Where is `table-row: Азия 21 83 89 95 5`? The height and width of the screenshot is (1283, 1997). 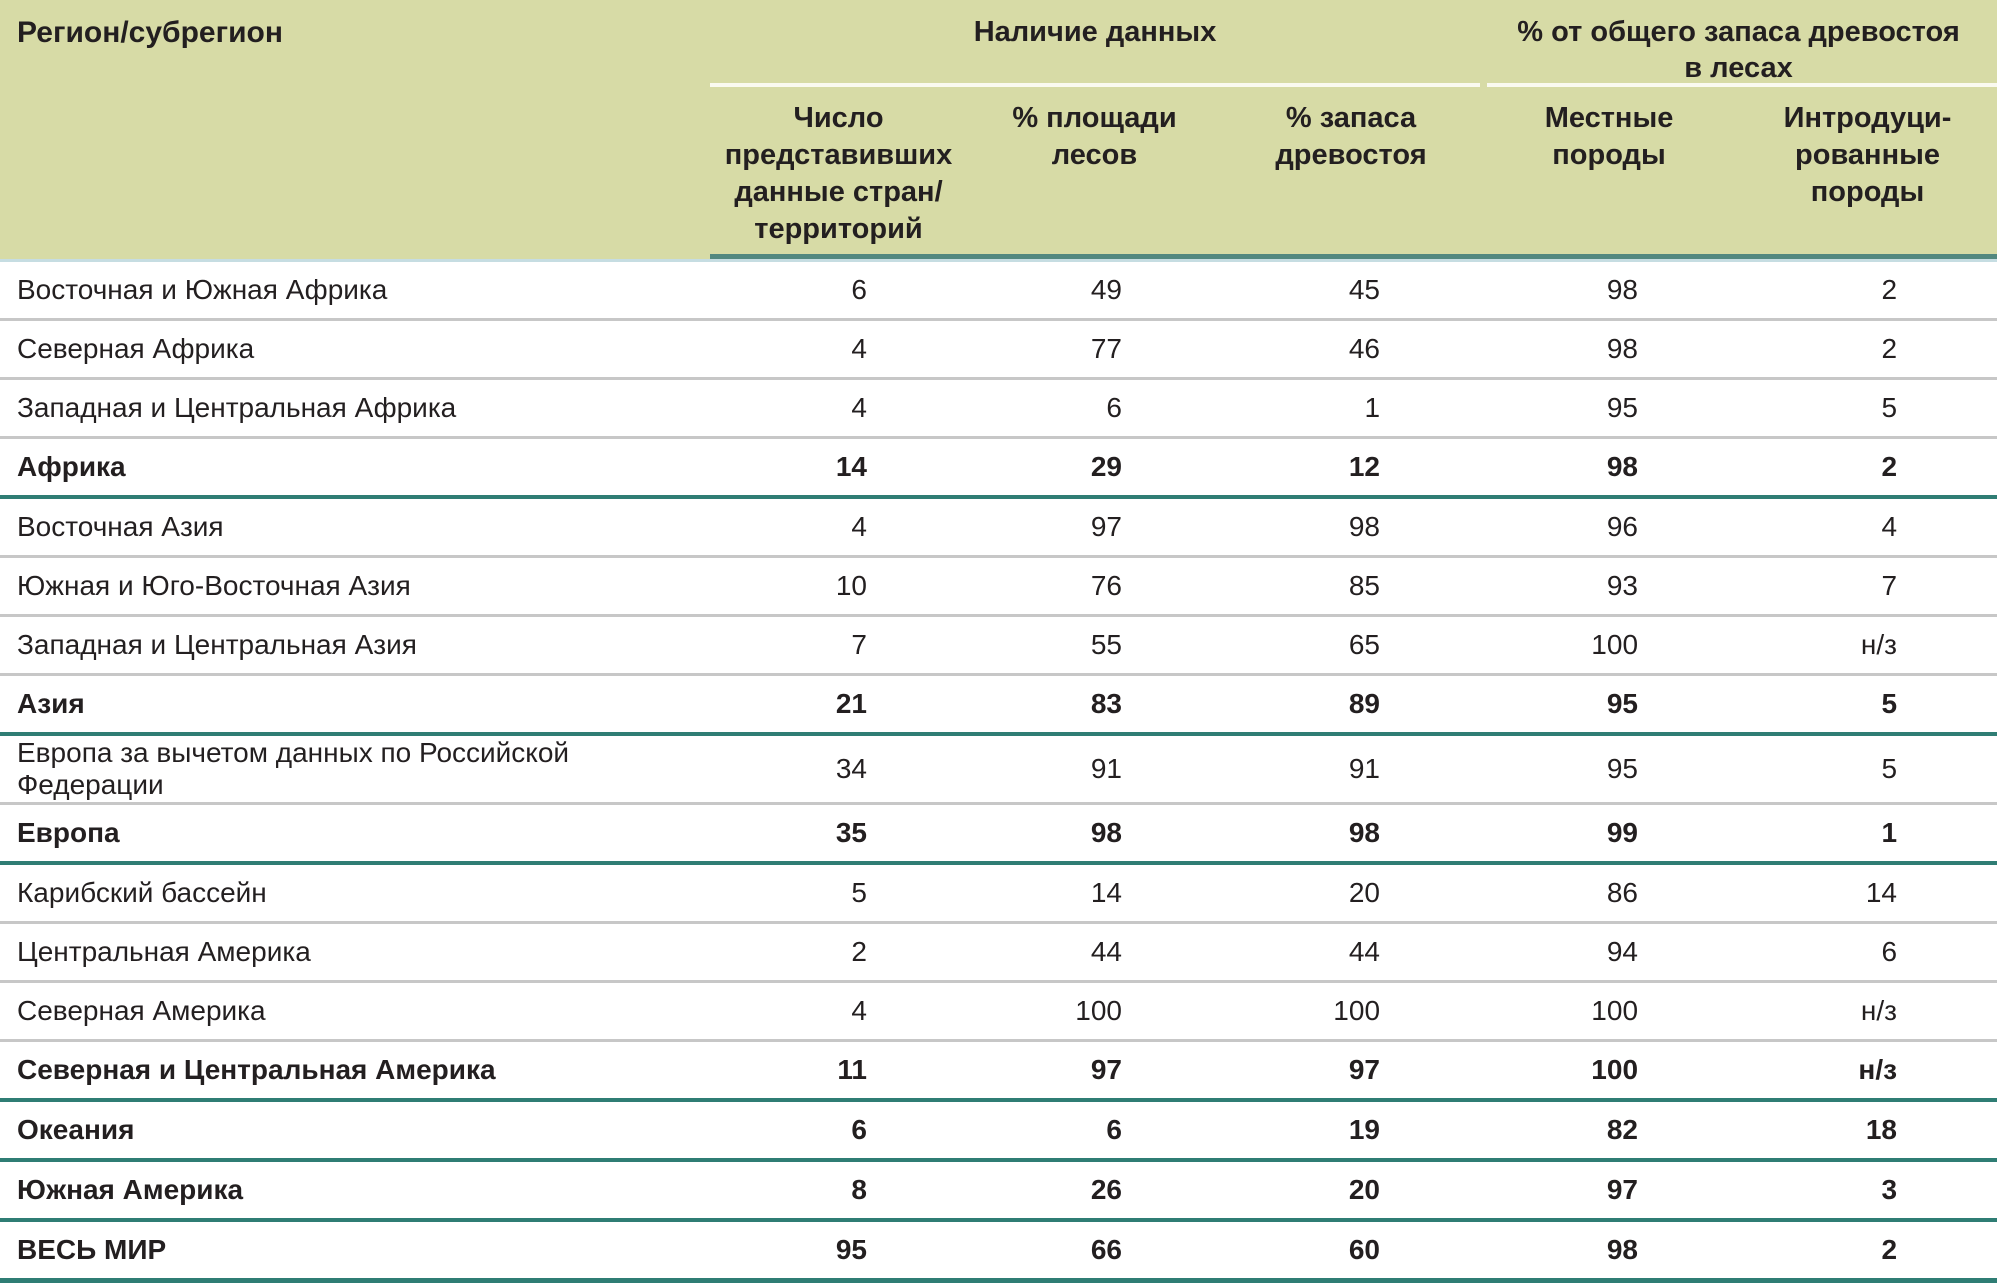
table-row: Азия 21 83 89 95 5 is located at coordinates (998, 705).